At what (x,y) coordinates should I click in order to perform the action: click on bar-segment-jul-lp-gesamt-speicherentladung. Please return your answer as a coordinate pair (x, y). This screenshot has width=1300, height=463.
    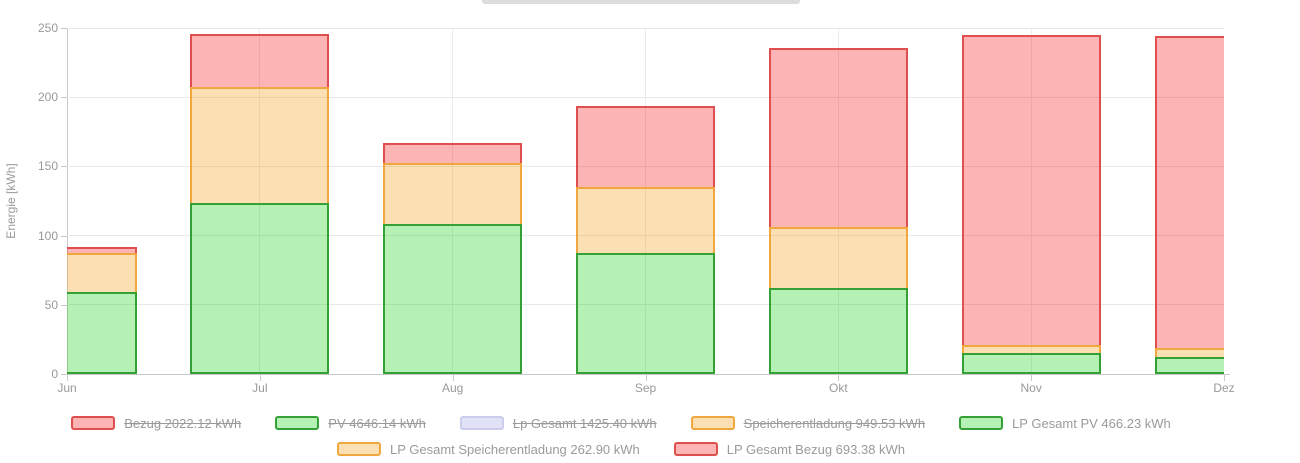
    Looking at the image, I should click on (260, 144).